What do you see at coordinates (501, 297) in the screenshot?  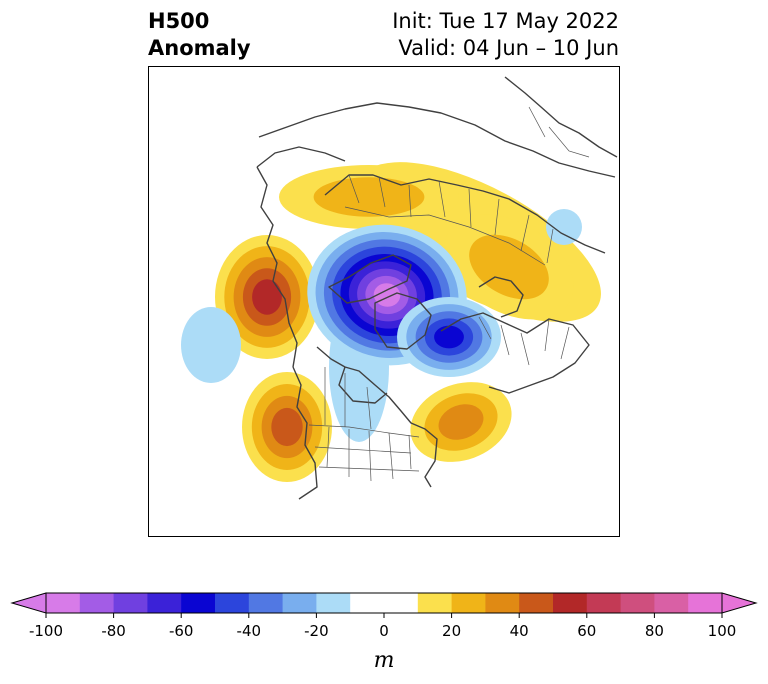 I see `coast-scandinavia` at bounding box center [501, 297].